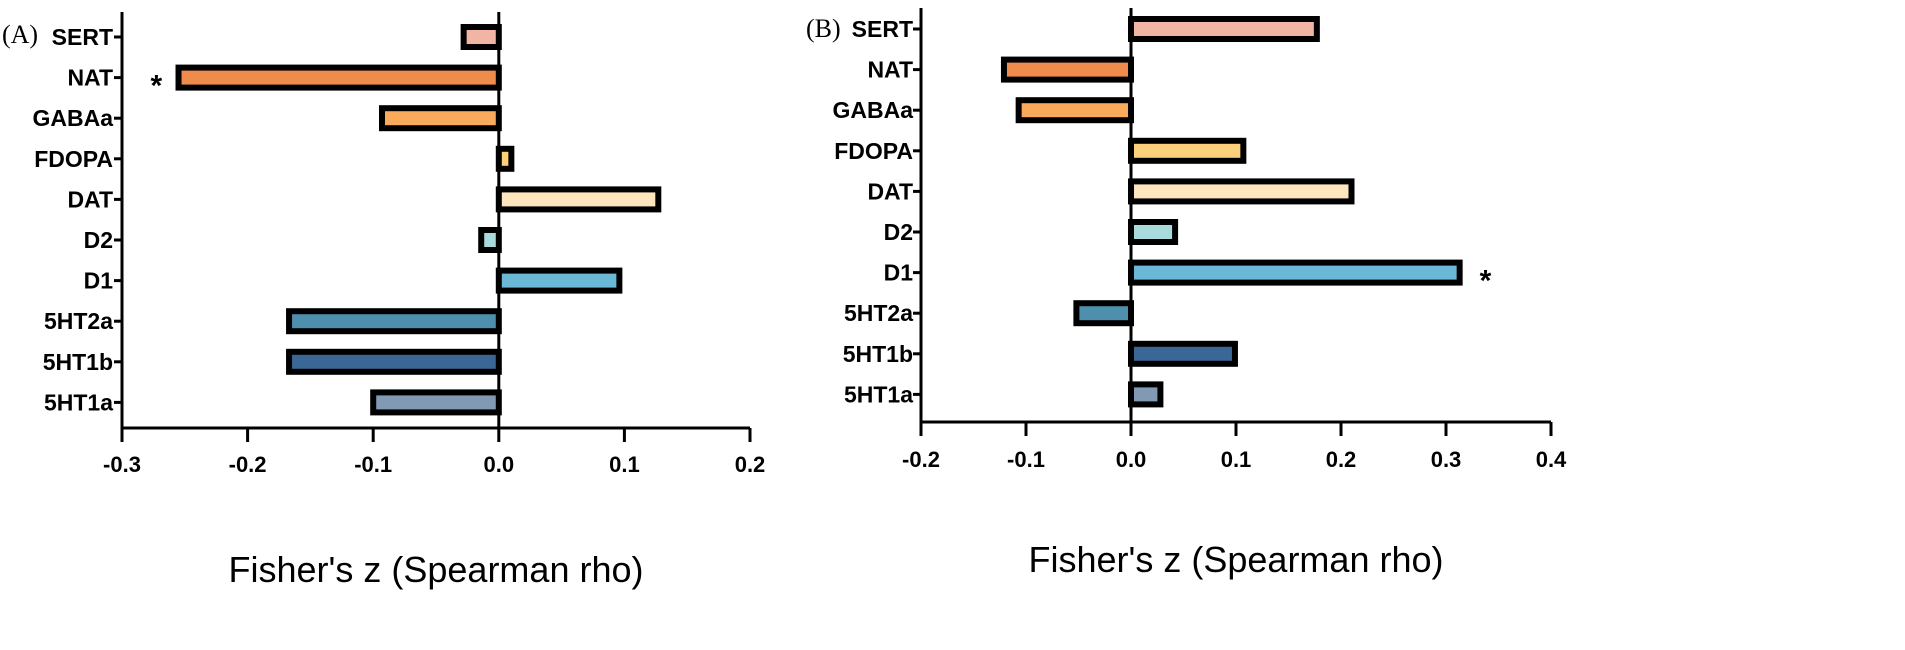 This screenshot has width=1905, height=650. What do you see at coordinates (823, 28) in the screenshot?
I see `panel-label: (B)` at bounding box center [823, 28].